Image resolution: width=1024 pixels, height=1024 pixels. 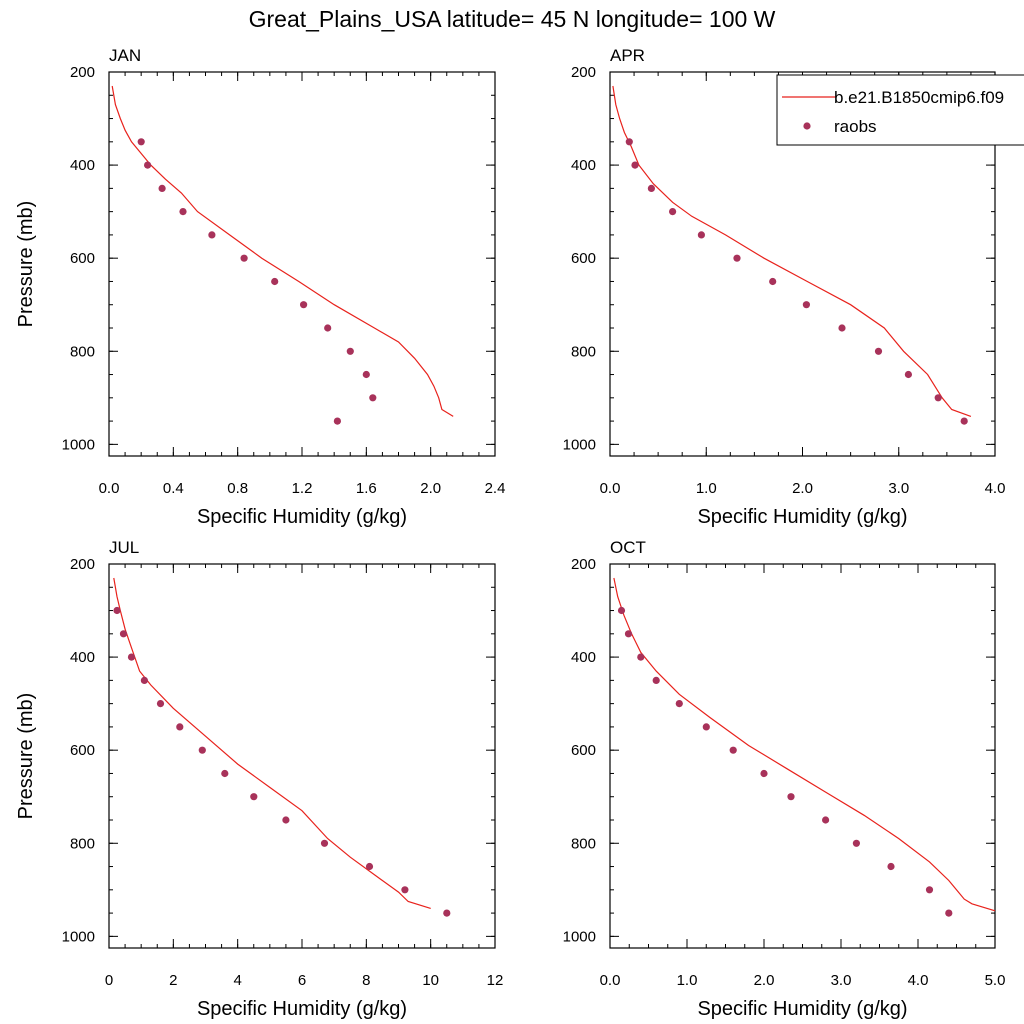 What do you see at coordinates (430, 980) in the screenshot?
I see `x-tick-label: 10` at bounding box center [430, 980].